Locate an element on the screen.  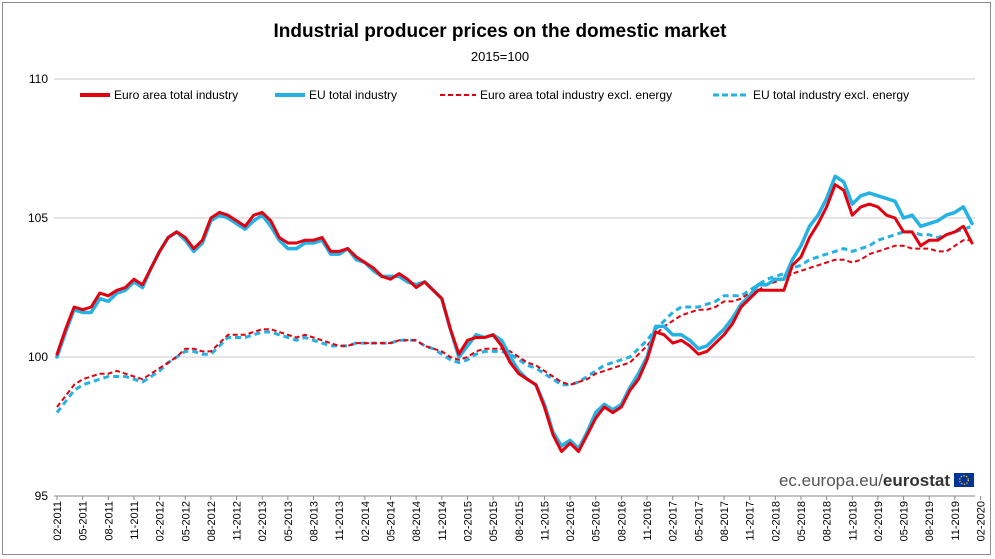
x-tick-label: 02-2013 is located at coordinates (263, 521).